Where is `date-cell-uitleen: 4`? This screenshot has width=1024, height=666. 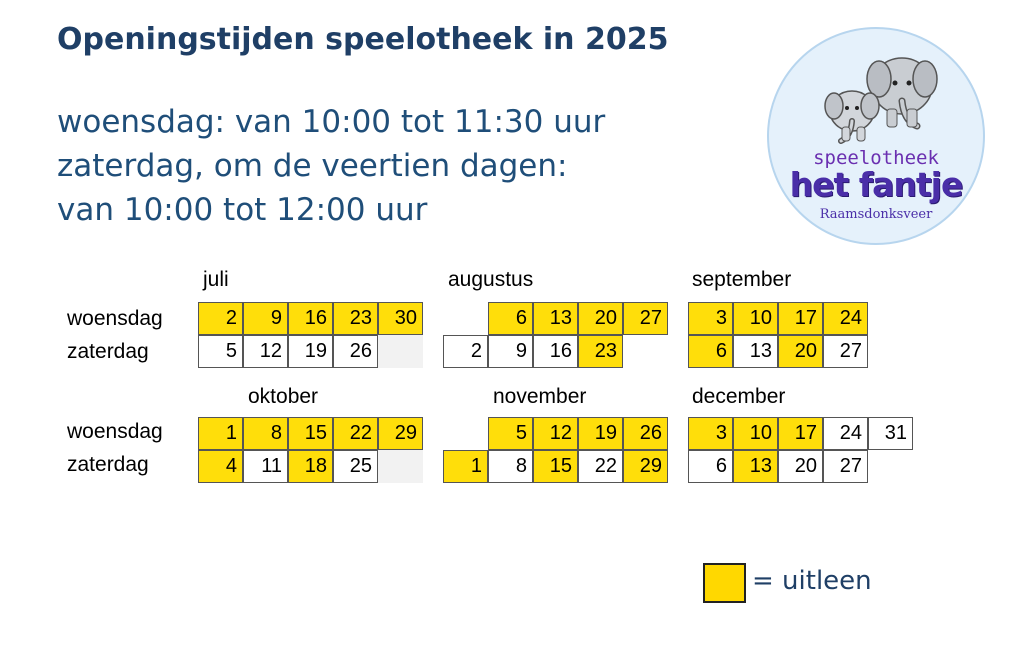
date-cell-uitleen: 4 is located at coordinates (220, 466).